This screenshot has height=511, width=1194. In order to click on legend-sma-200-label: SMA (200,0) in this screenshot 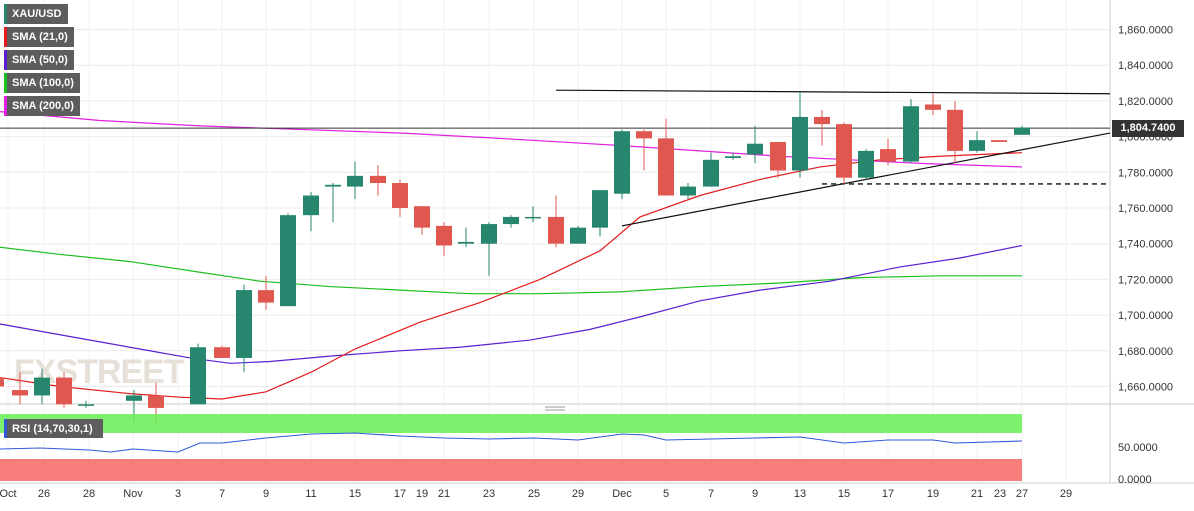, I will do `click(43, 106)`.